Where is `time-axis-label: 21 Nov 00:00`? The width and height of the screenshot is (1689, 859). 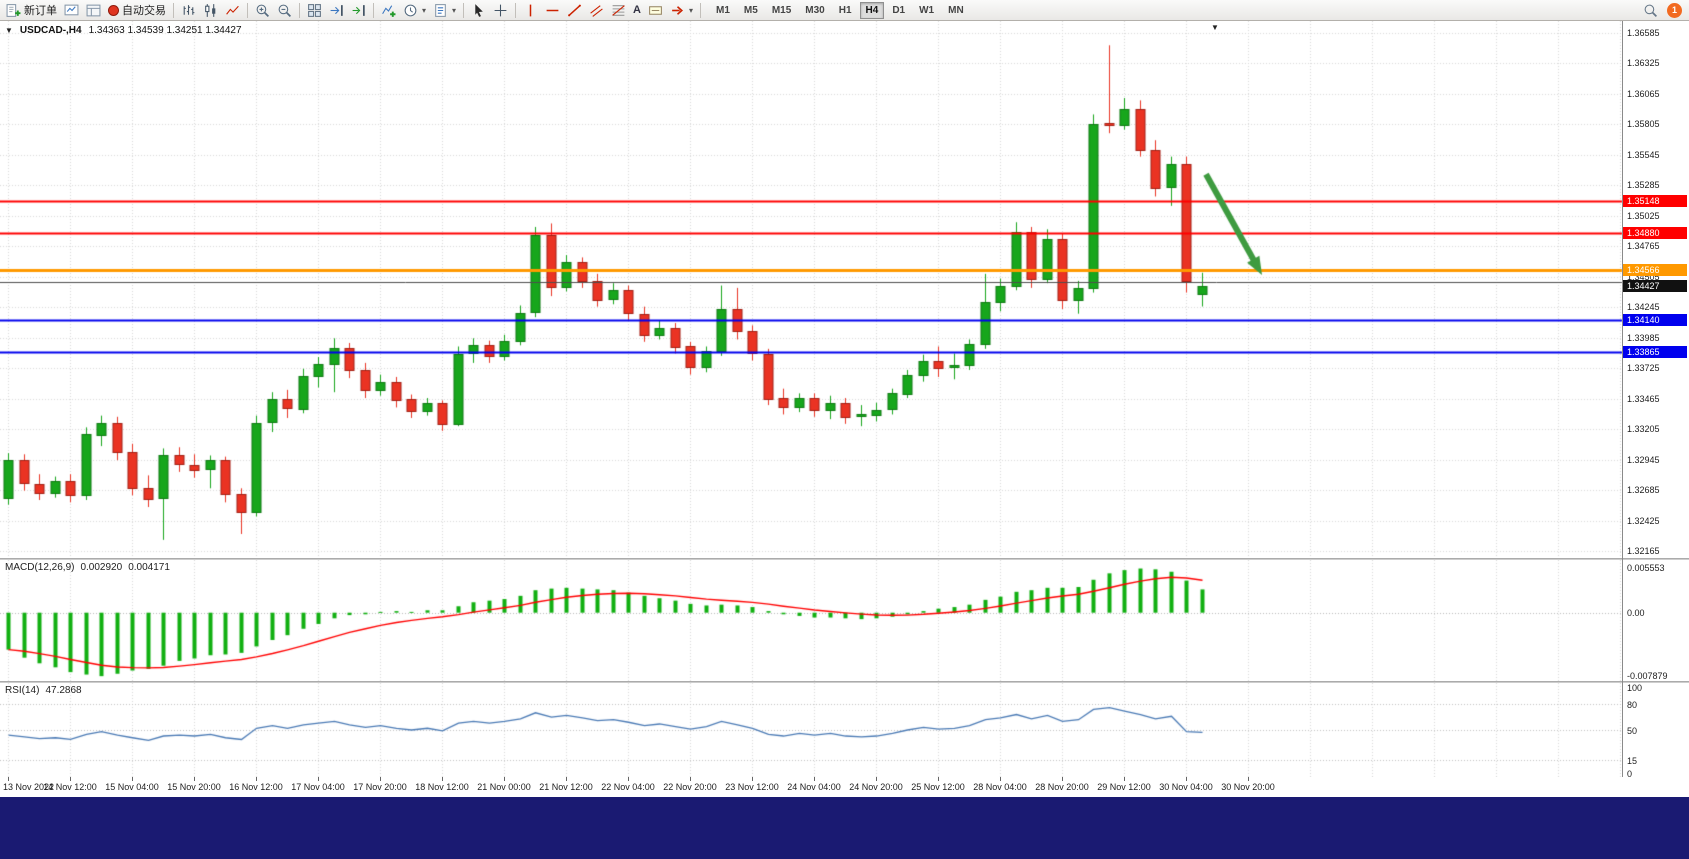 time-axis-label: 21 Nov 00:00 is located at coordinates (504, 787).